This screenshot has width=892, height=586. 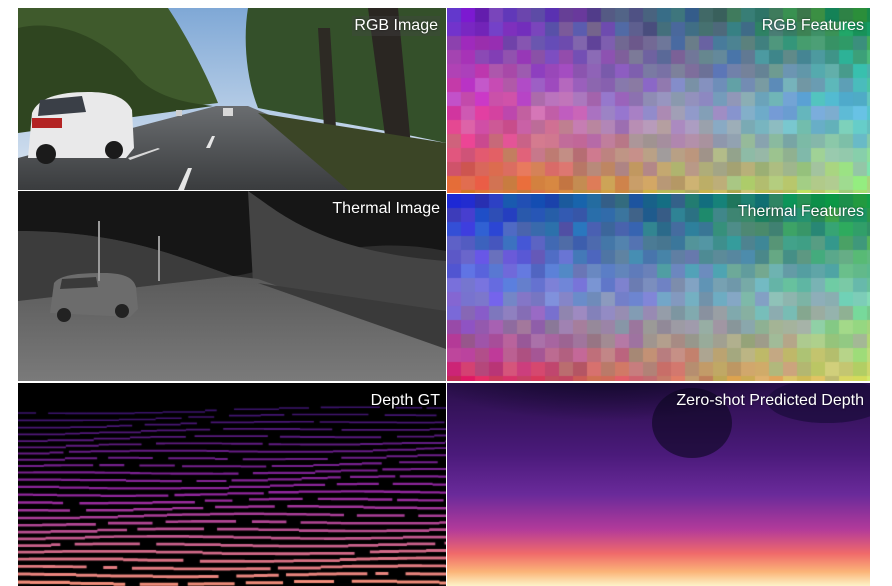 I want to click on predicted-depth-label: Zero-shot Predicted Depth, so click(x=770, y=400).